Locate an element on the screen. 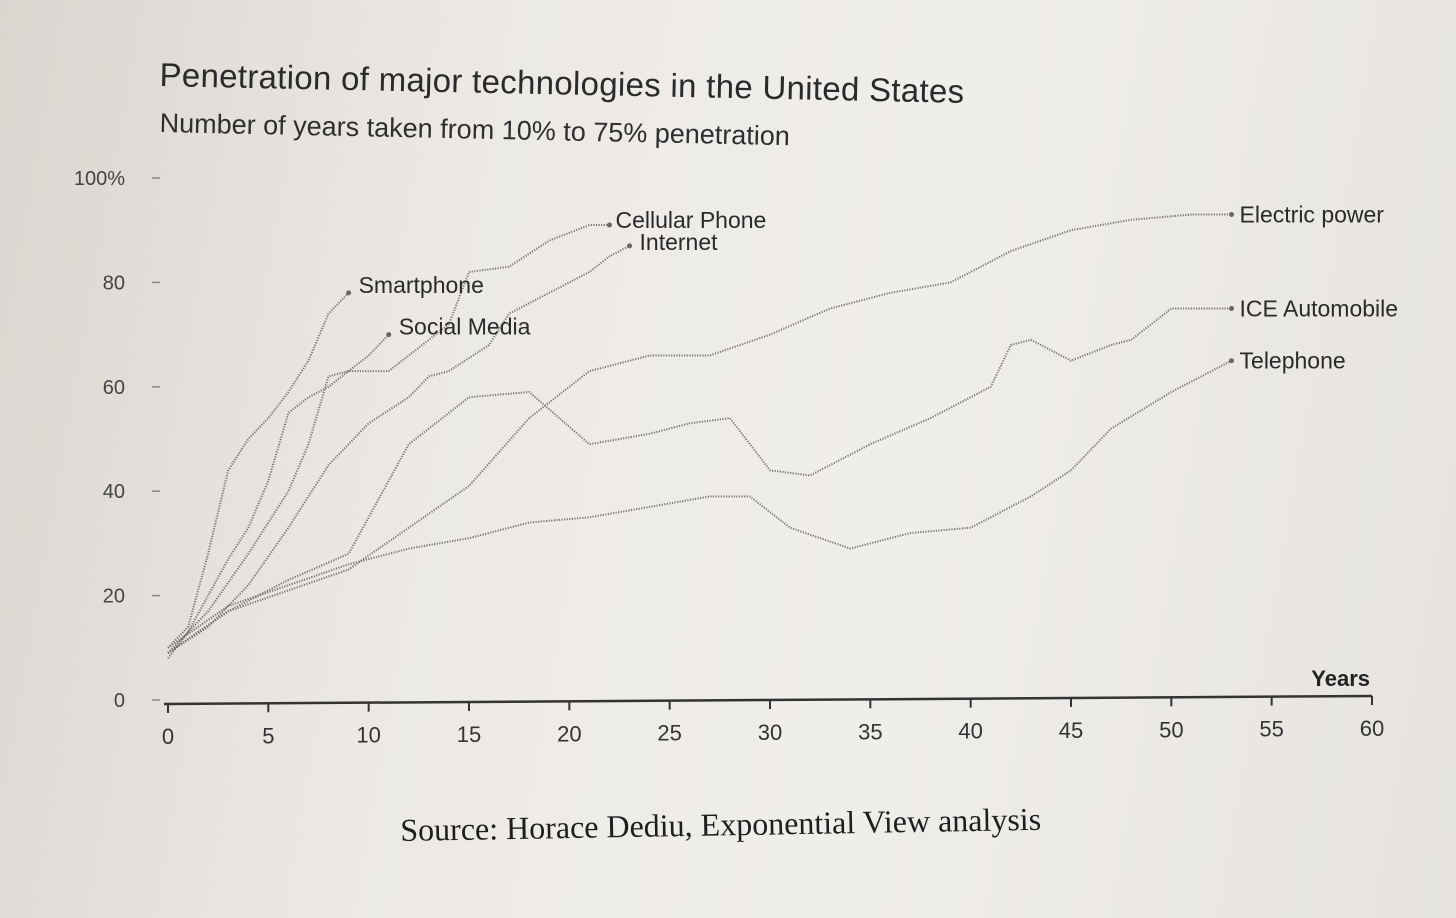 This screenshot has height=918, width=1456. y-tick-label: 60 is located at coordinates (114, 388).